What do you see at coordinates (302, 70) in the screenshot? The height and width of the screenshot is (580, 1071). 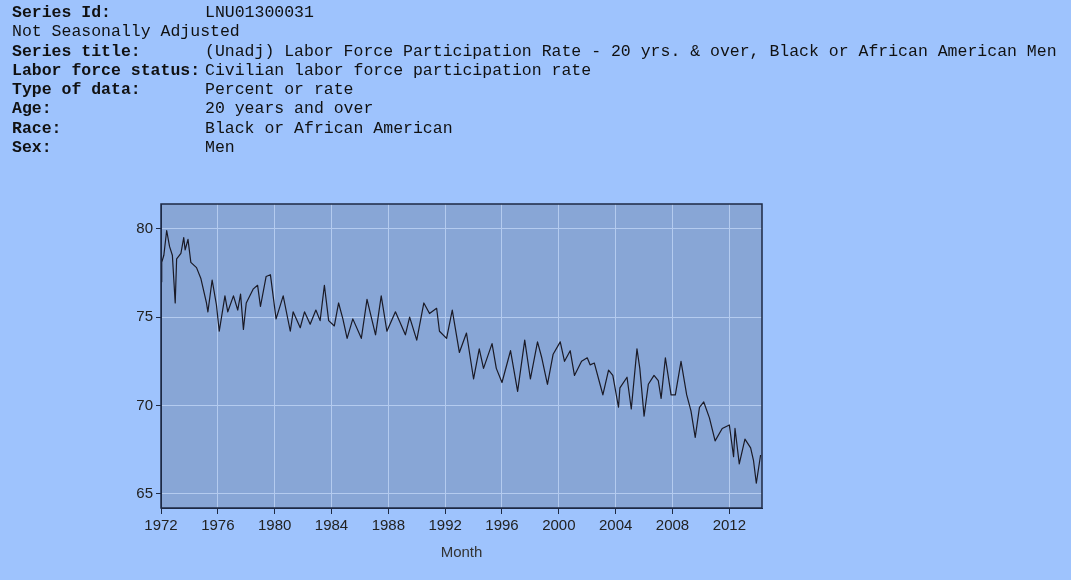 I see `text: Labor force status: Civilian labor force participation rate` at bounding box center [302, 70].